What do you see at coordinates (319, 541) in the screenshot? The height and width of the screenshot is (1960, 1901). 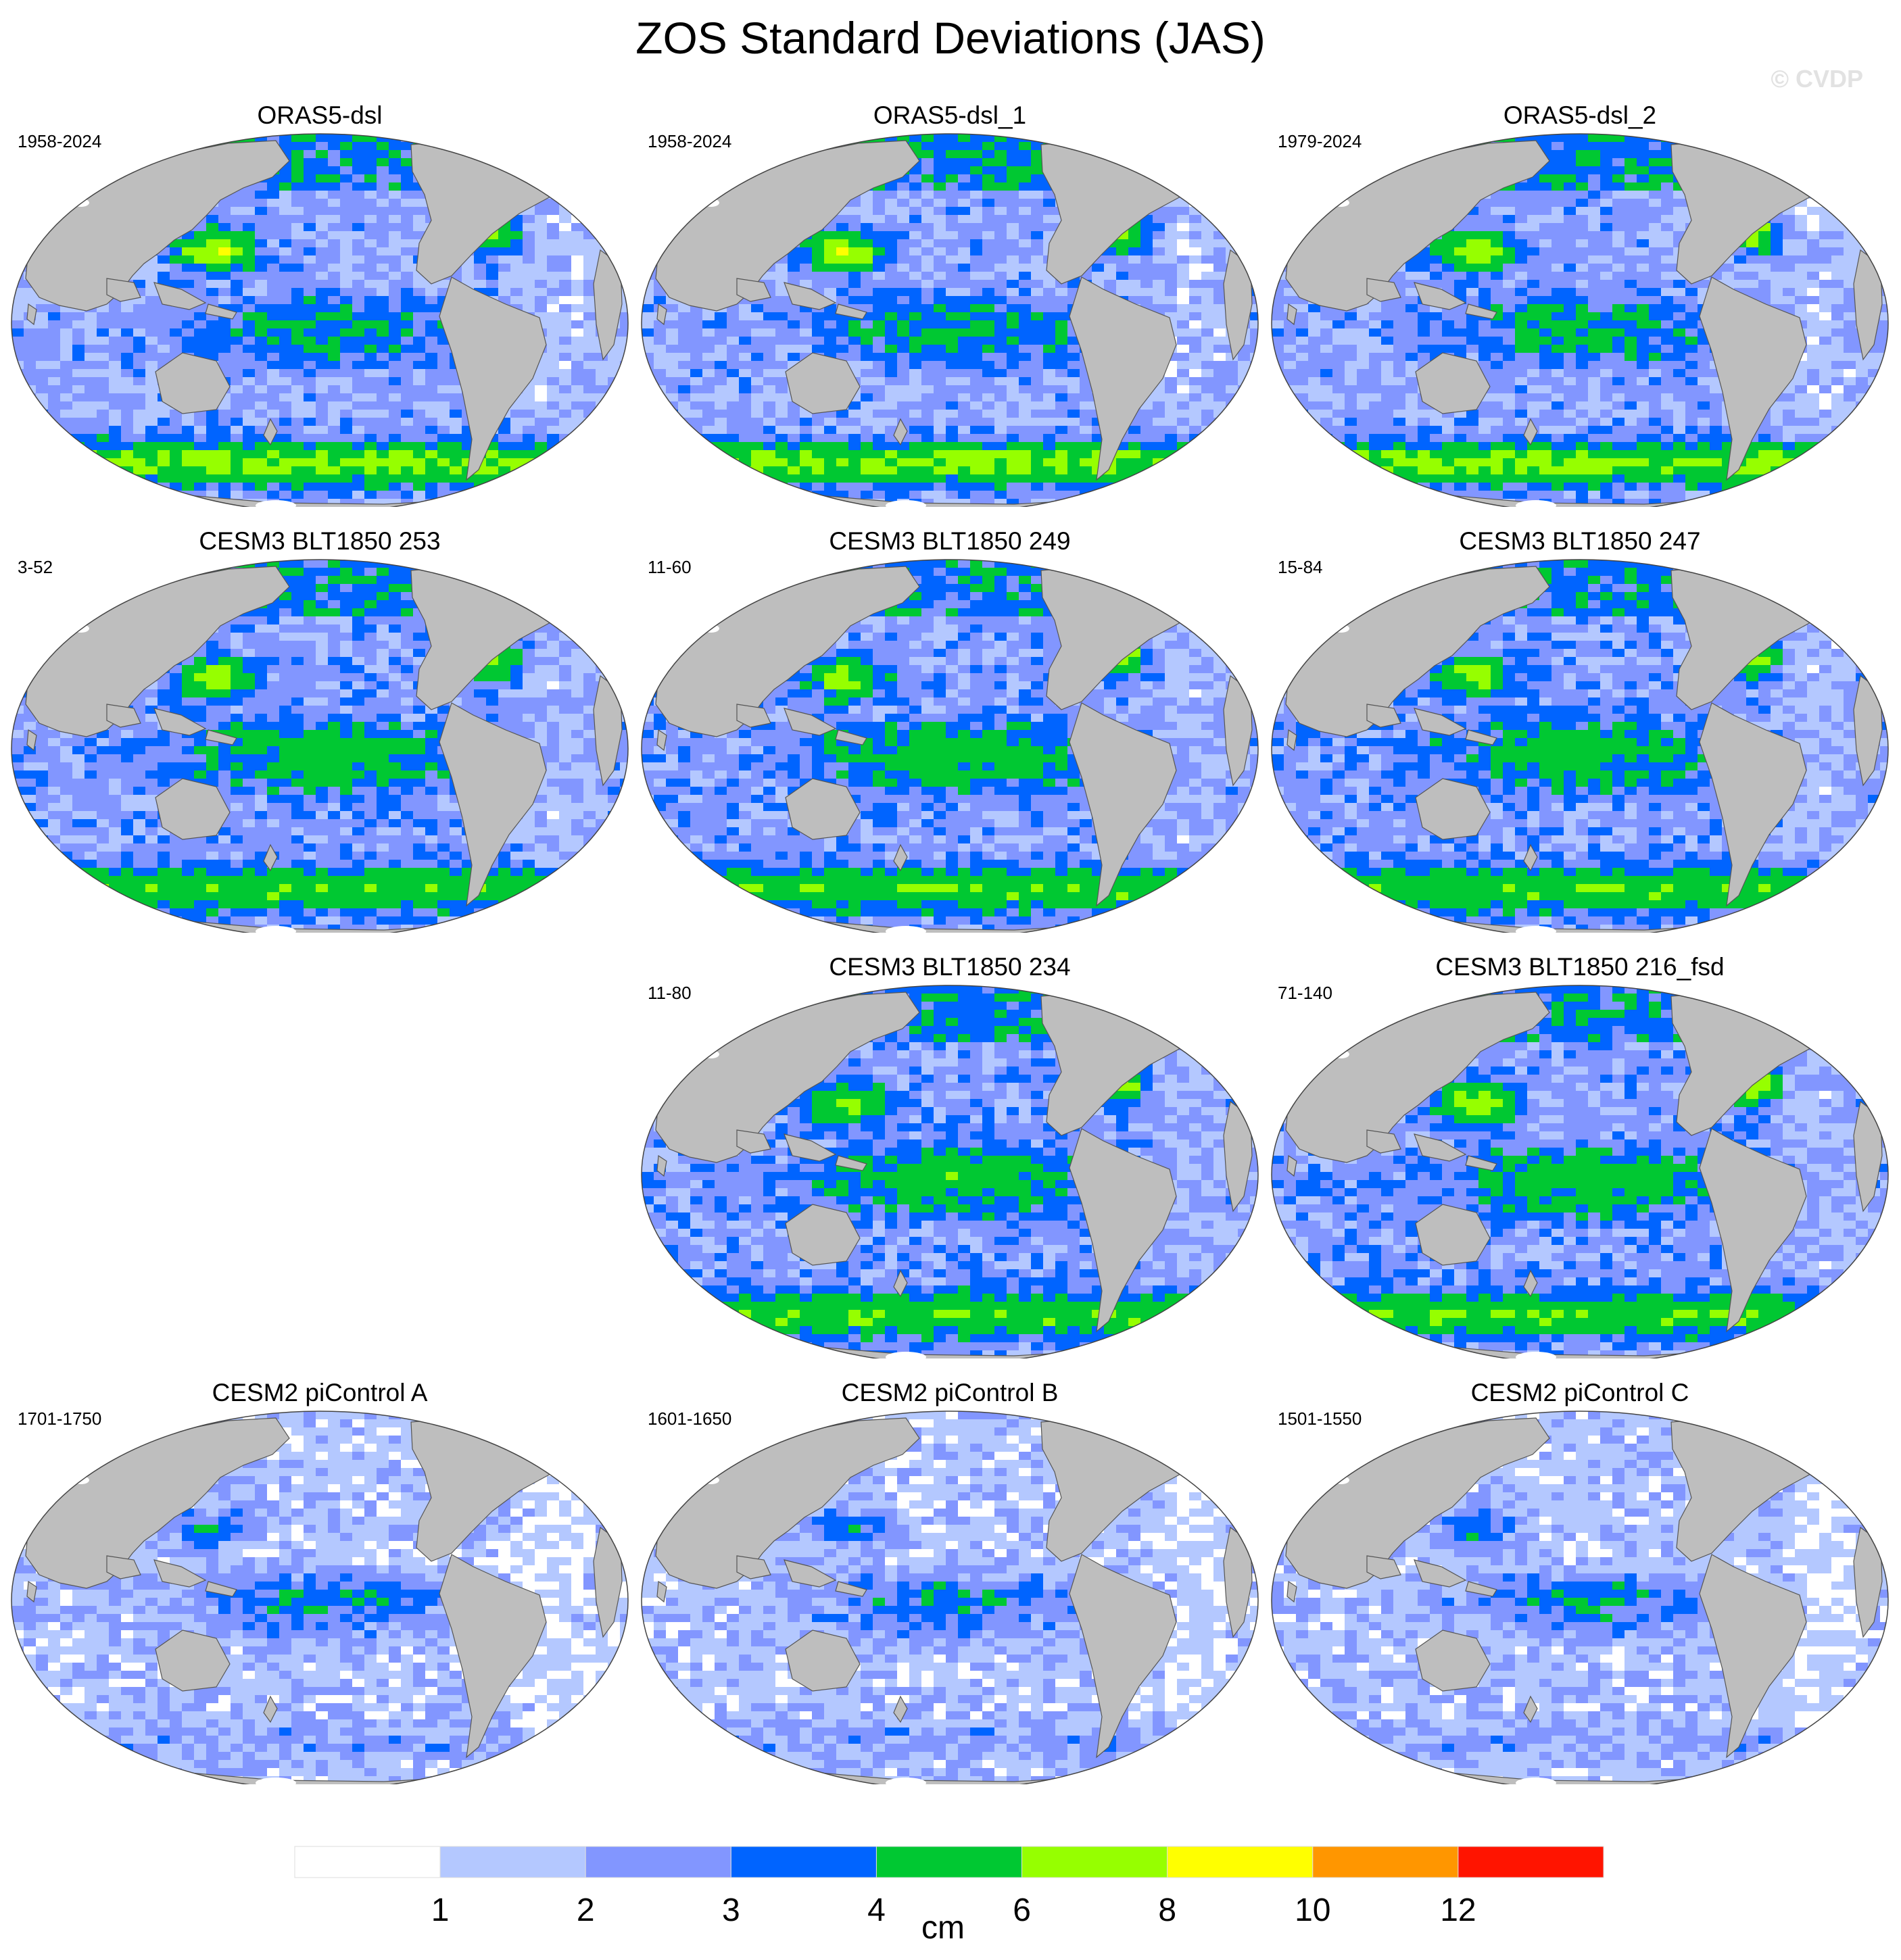 I see `panel-title: CESM3 BLT1850 253` at bounding box center [319, 541].